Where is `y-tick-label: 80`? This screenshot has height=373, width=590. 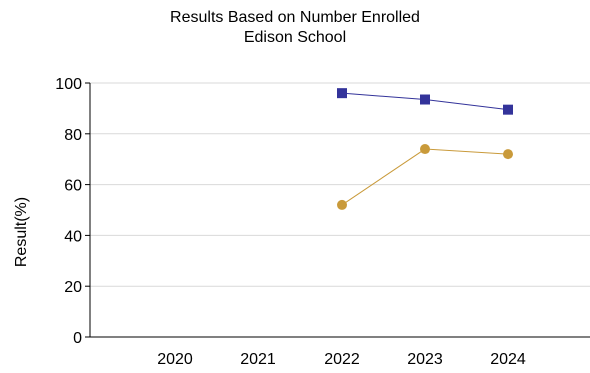
y-tick-label: 80 is located at coordinates (73, 135).